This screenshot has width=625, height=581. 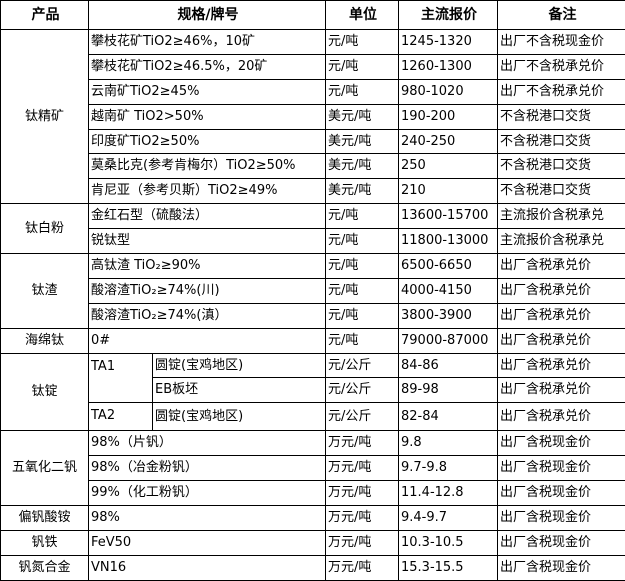 What do you see at coordinates (207, 517) in the screenshot?
I see `spec-cell: 98%` at bounding box center [207, 517].